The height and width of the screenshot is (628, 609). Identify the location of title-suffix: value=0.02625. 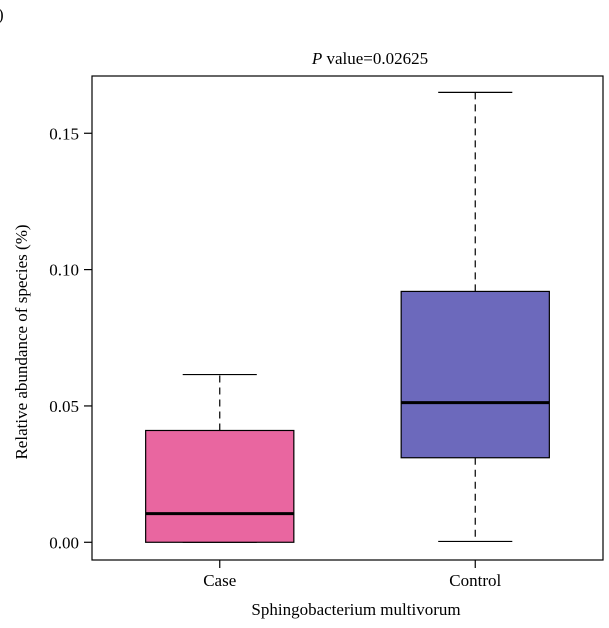
(375, 58).